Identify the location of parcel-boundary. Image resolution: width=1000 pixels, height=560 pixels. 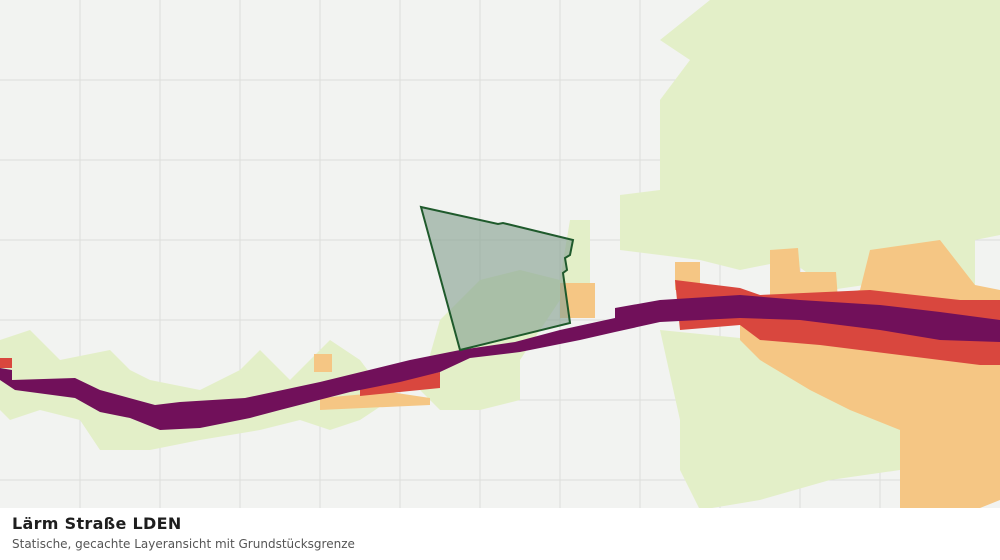
(497, 278).